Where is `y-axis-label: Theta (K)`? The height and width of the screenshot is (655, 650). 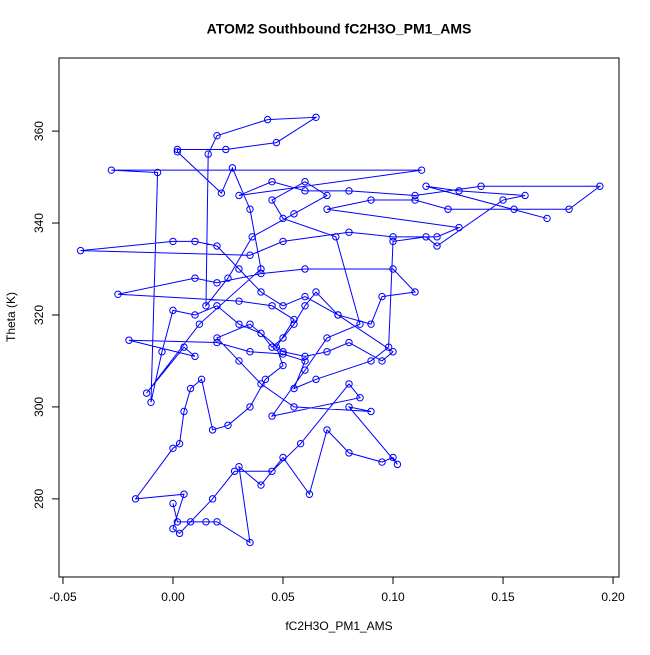 y-axis-label: Theta (K) is located at coordinates (11, 317).